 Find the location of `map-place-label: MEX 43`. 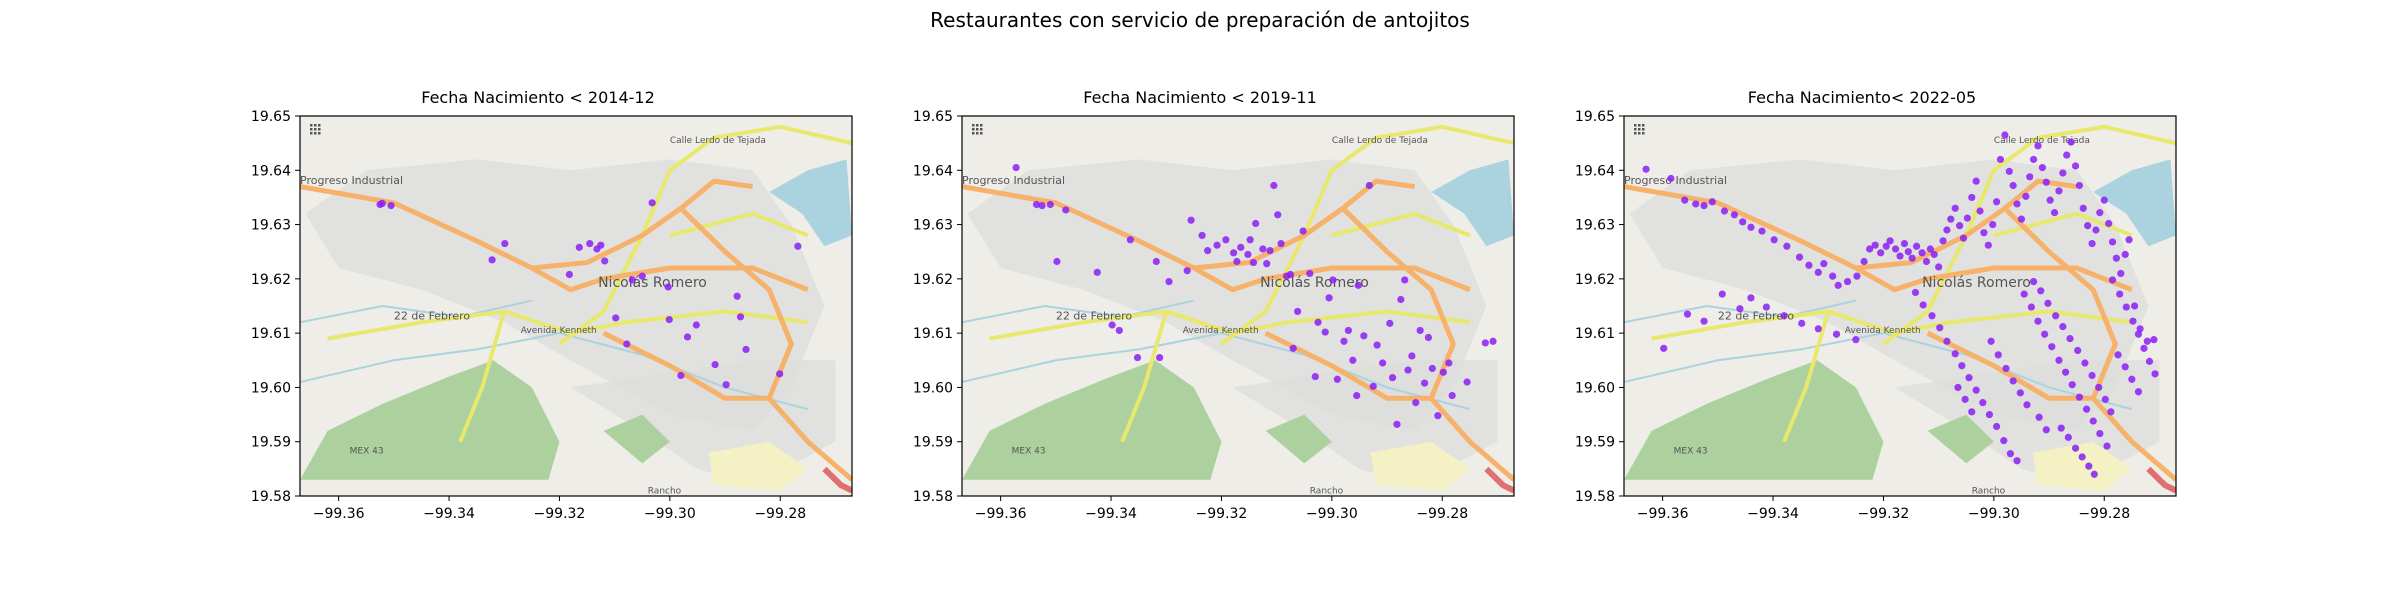

map-place-label: MEX 43 is located at coordinates (1029, 452).